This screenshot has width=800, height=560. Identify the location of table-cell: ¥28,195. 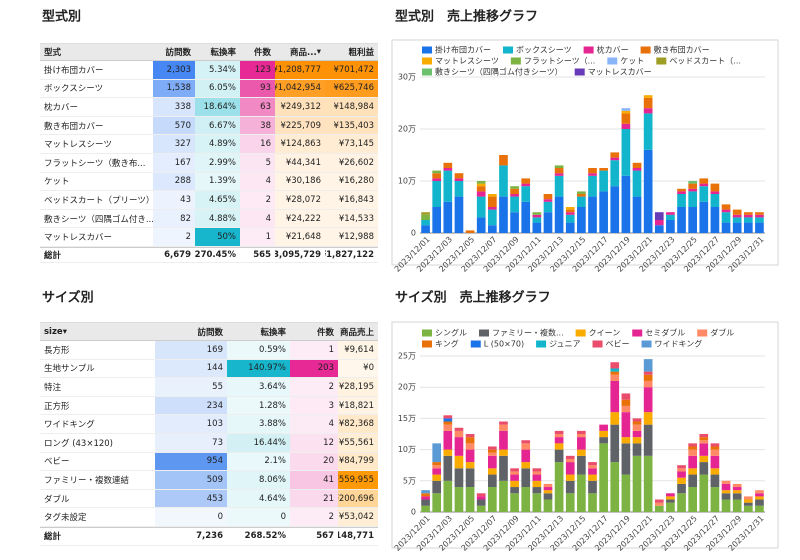
(358, 387).